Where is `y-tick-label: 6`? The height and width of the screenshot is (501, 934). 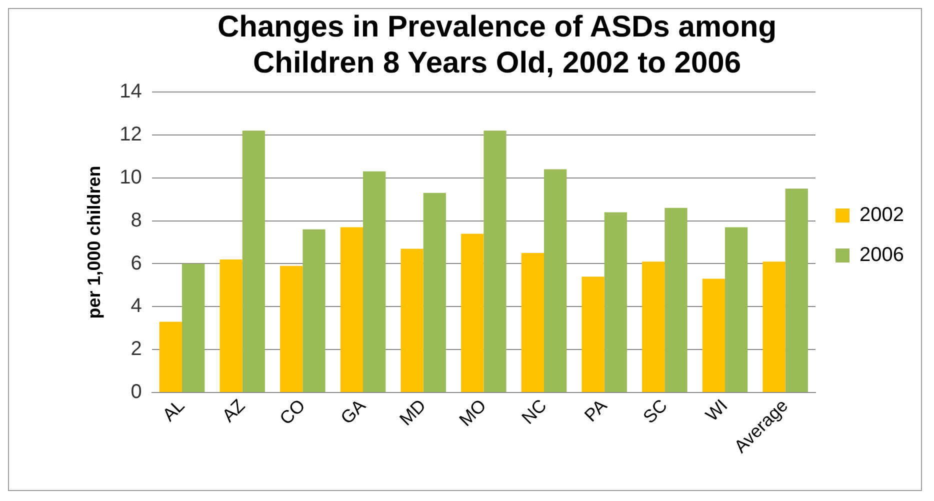 y-tick-label: 6 is located at coordinates (136, 263).